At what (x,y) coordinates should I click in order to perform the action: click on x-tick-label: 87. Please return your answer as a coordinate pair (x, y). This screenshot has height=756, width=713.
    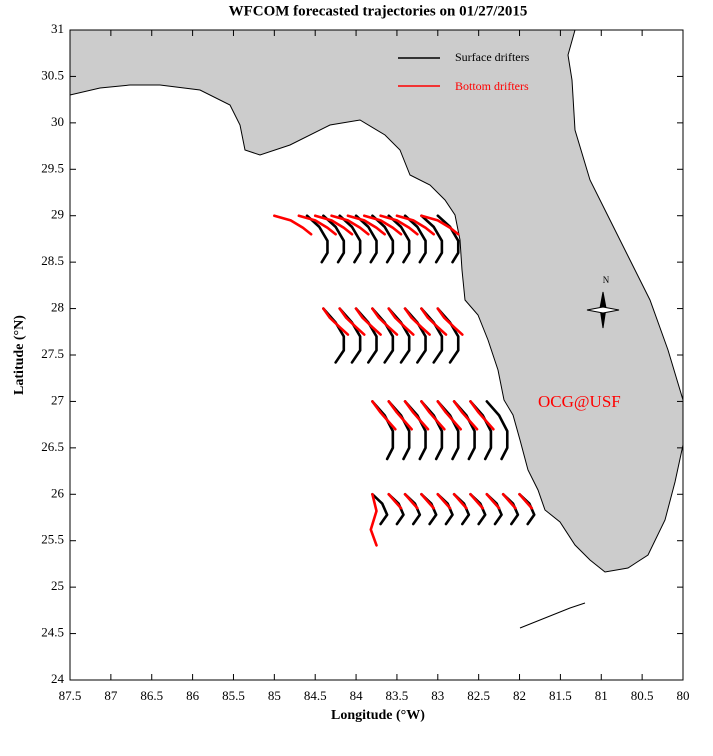
    Looking at the image, I should click on (111, 695).